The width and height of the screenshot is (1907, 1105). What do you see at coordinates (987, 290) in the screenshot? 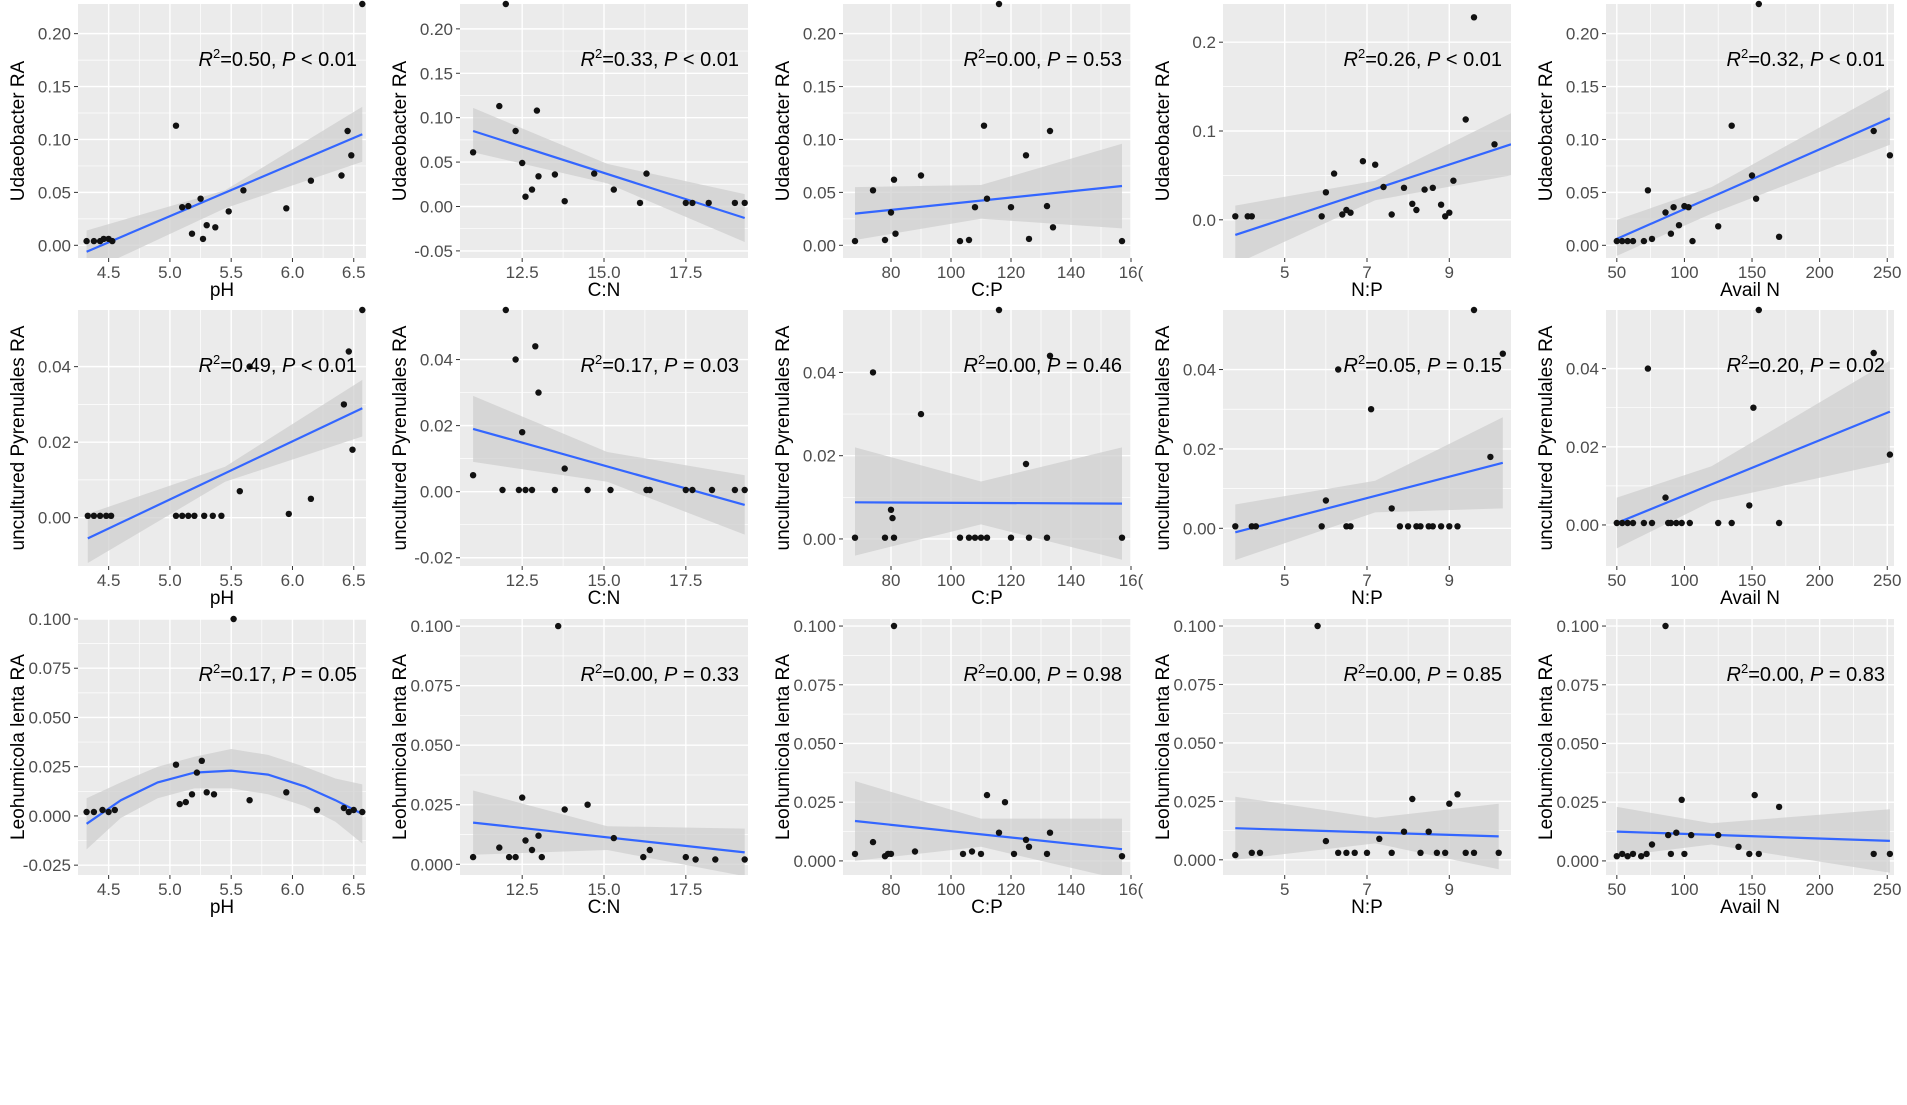
I see `x-axis-label: C:P` at bounding box center [987, 290].